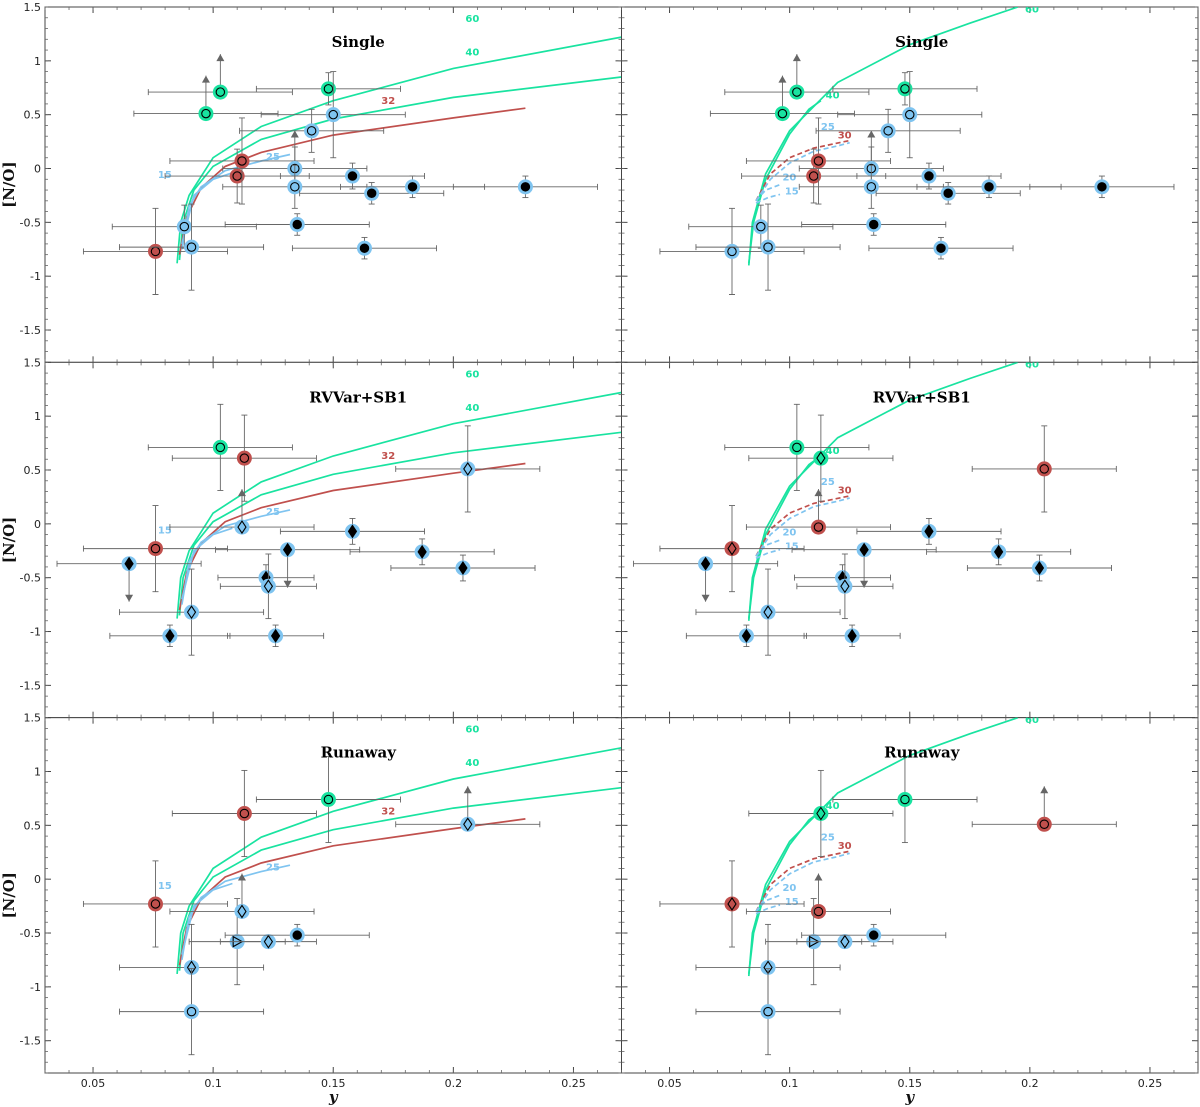 The image size is (1200, 1107). Describe the element at coordinates (669, 1083) in the screenshot. I see `x-tick-label: 0.05` at that location.